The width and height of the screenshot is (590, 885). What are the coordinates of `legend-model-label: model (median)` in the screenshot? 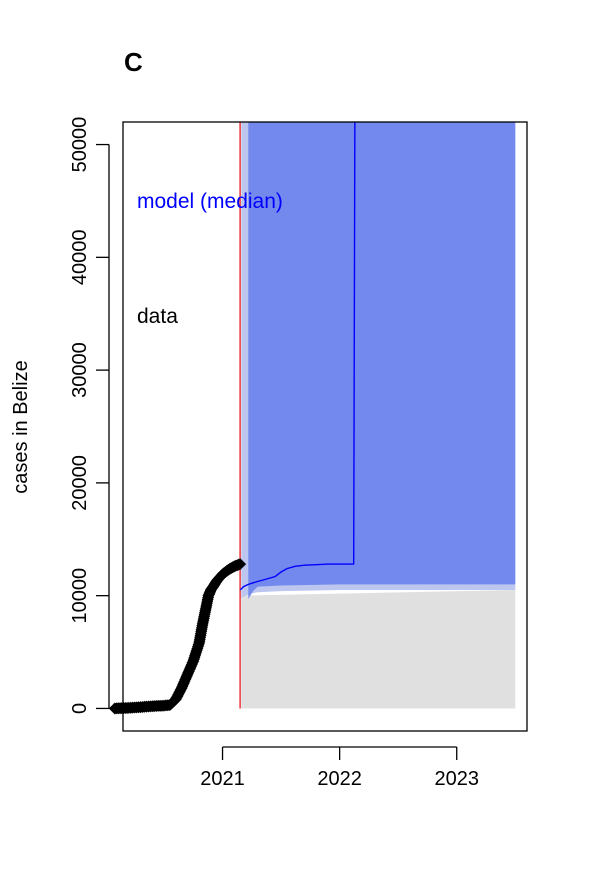 It's located at (210, 201).